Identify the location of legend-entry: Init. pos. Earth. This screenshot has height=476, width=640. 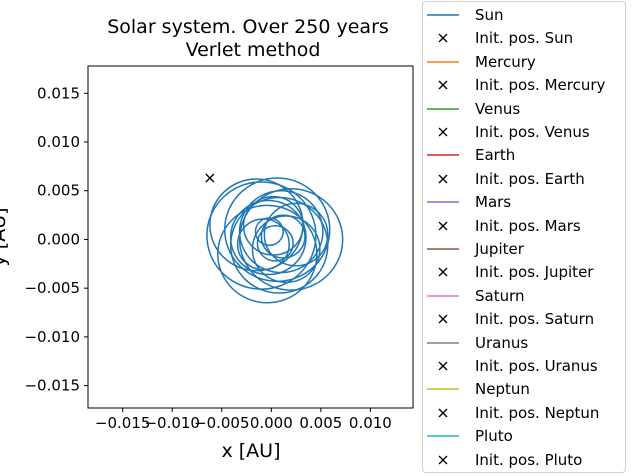
(525, 179).